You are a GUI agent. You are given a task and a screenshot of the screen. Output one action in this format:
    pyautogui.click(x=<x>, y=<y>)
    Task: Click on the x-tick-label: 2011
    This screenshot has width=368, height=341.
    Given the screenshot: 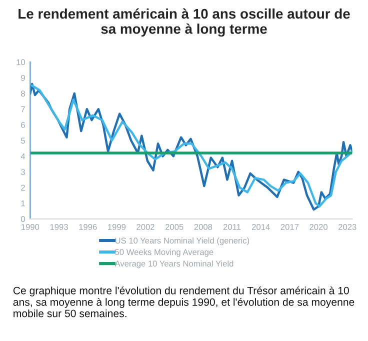 What is the action you would take?
    pyautogui.click(x=232, y=227)
    